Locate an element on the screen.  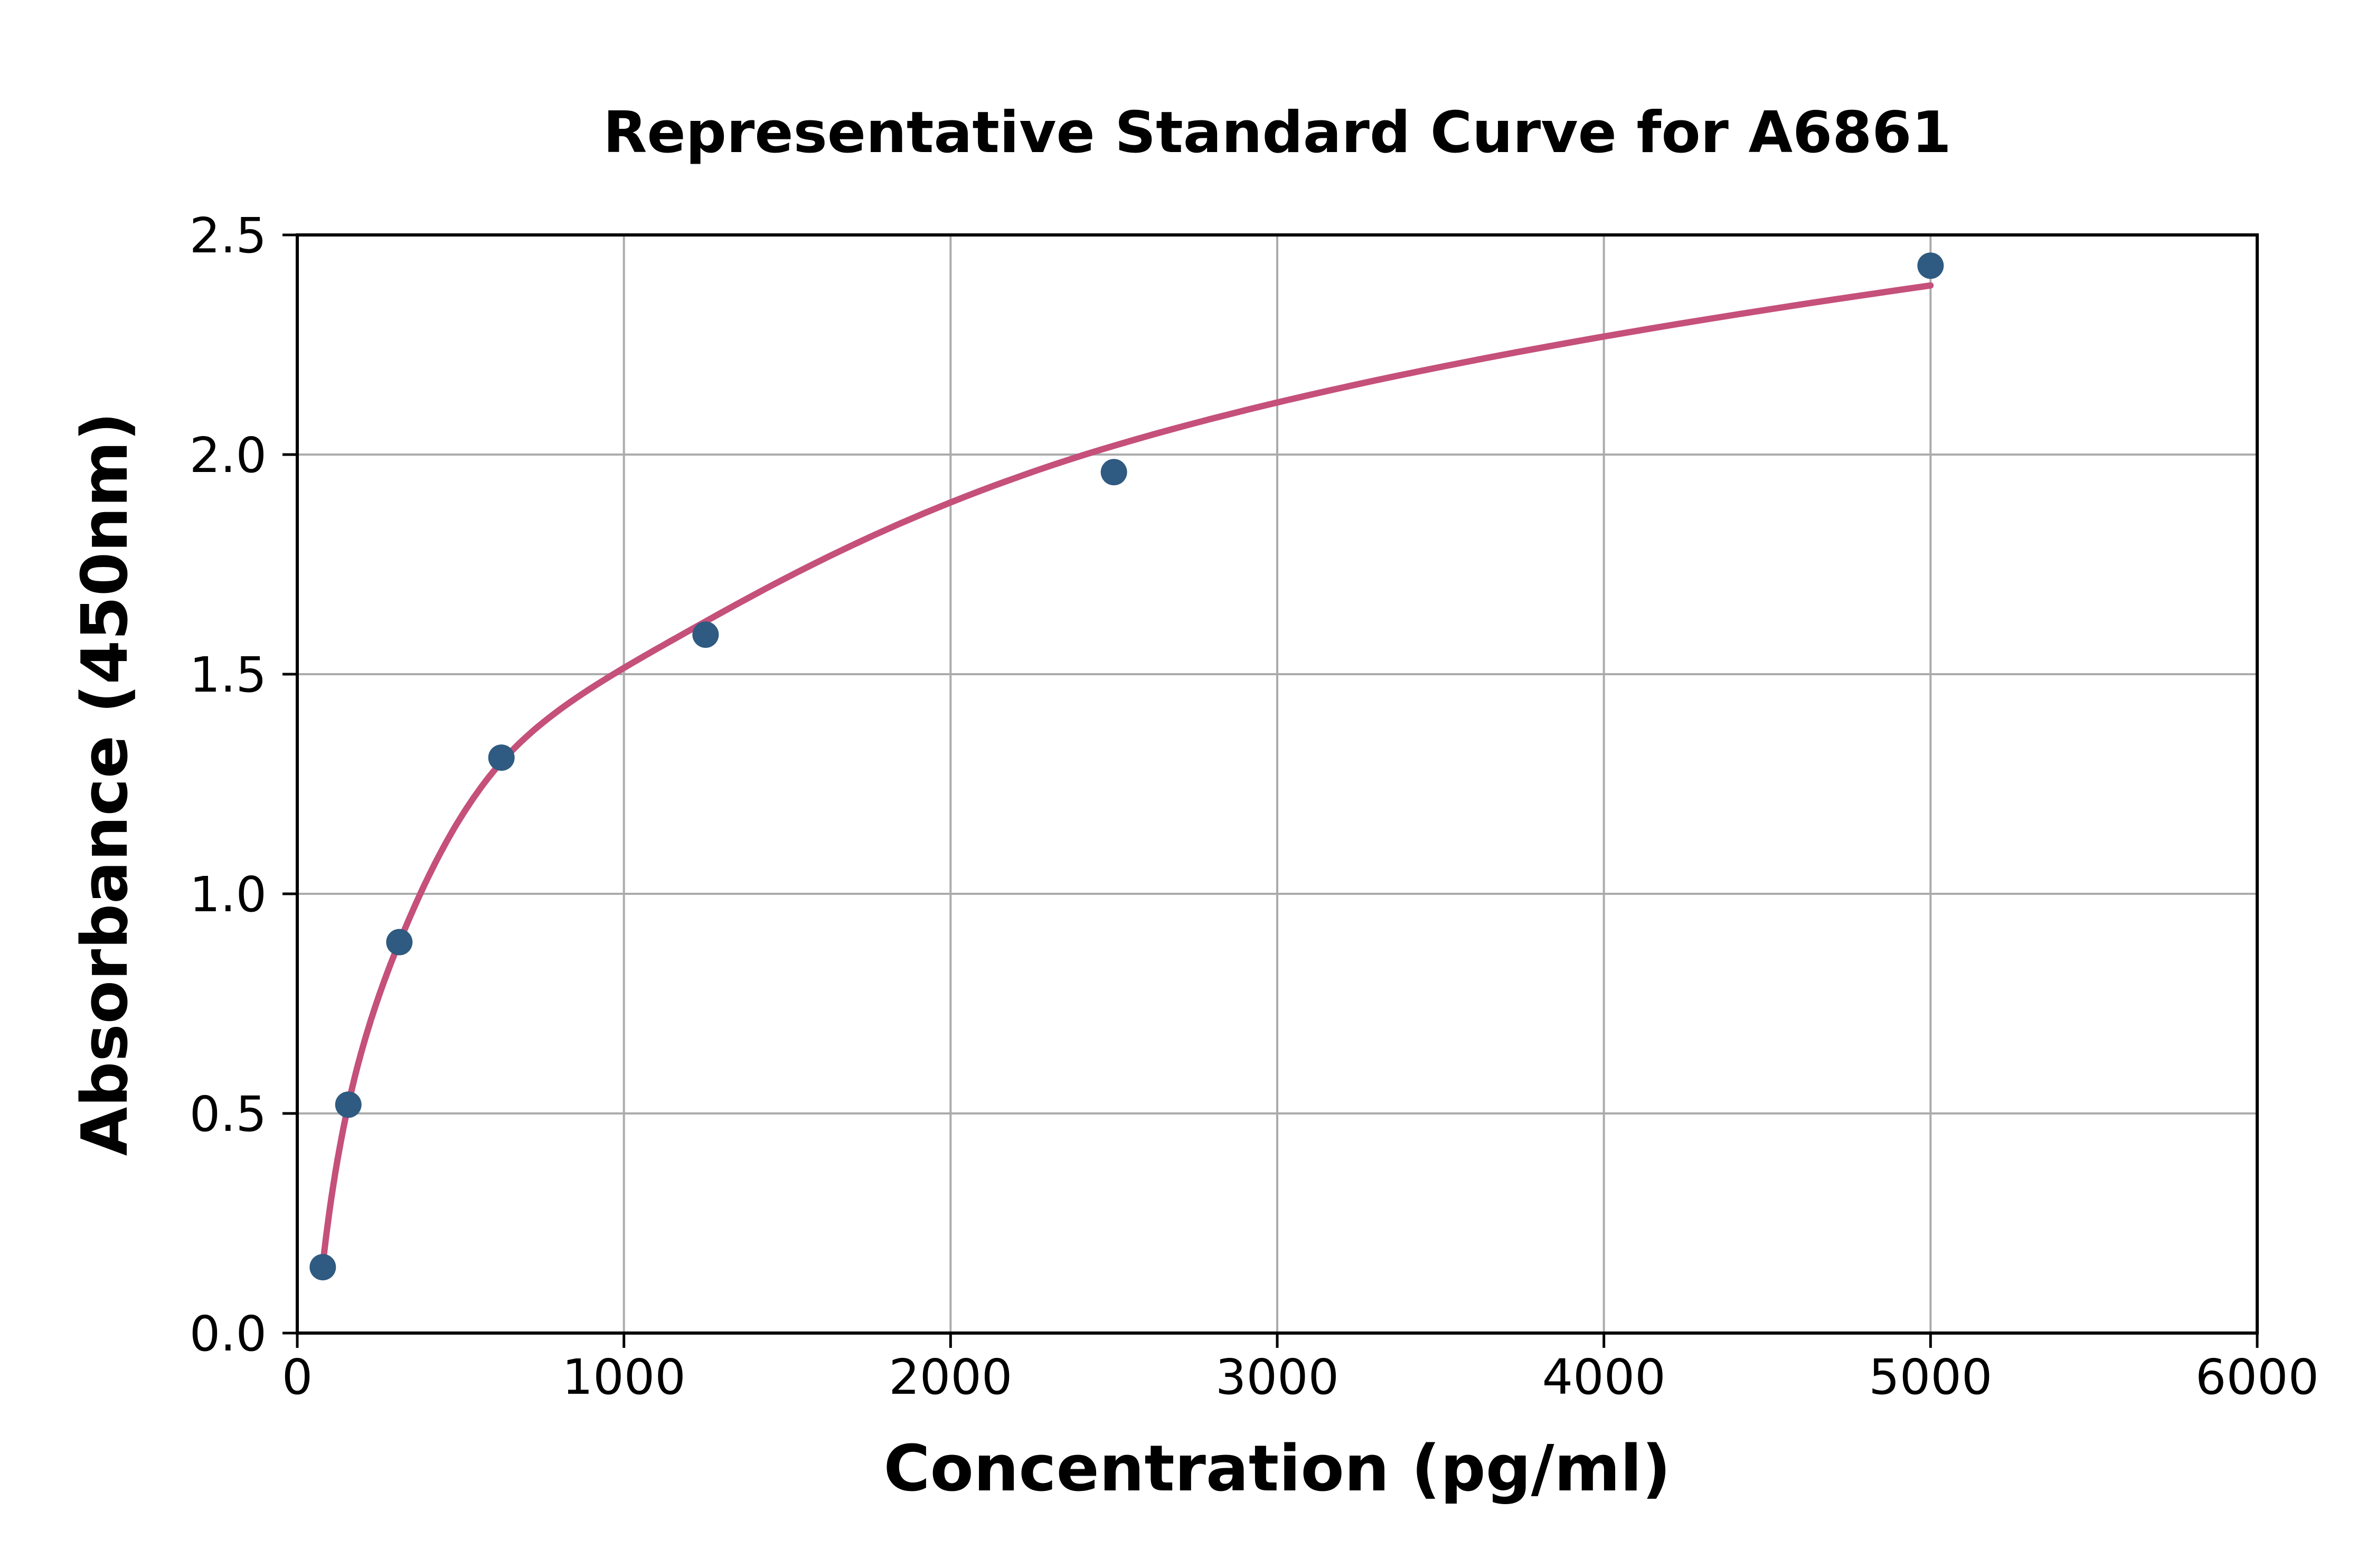
y-tick-label: 1.0 is located at coordinates (229, 894).